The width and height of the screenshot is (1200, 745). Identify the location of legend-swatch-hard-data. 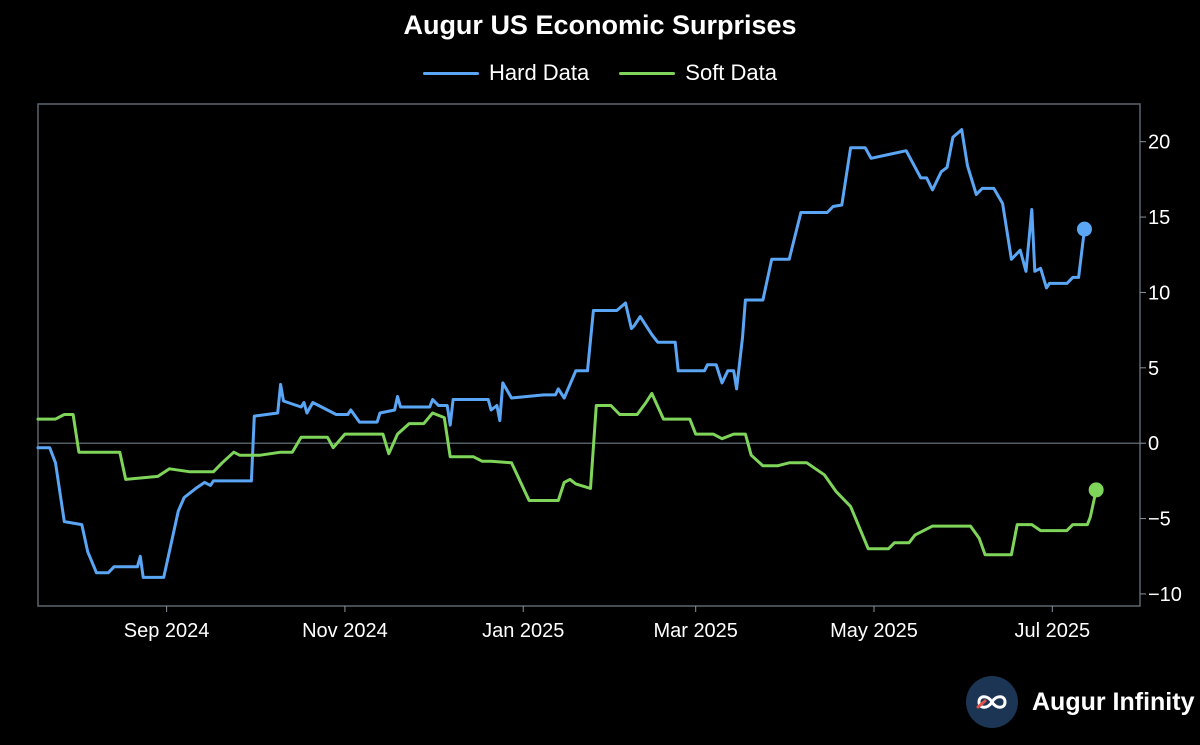
(451, 73).